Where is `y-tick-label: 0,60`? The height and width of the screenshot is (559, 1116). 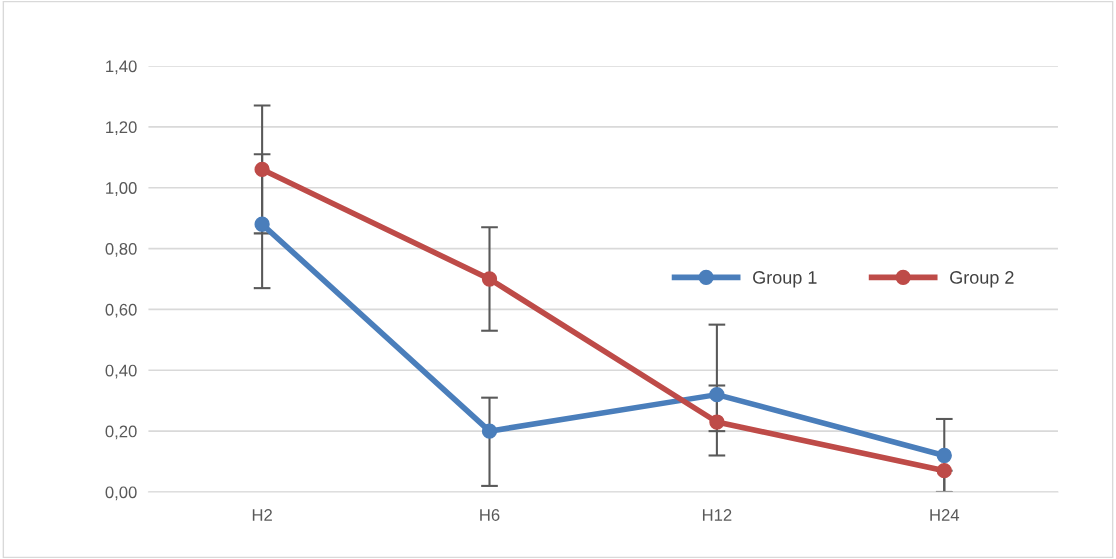 y-tick-label: 0,60 is located at coordinates (121, 310).